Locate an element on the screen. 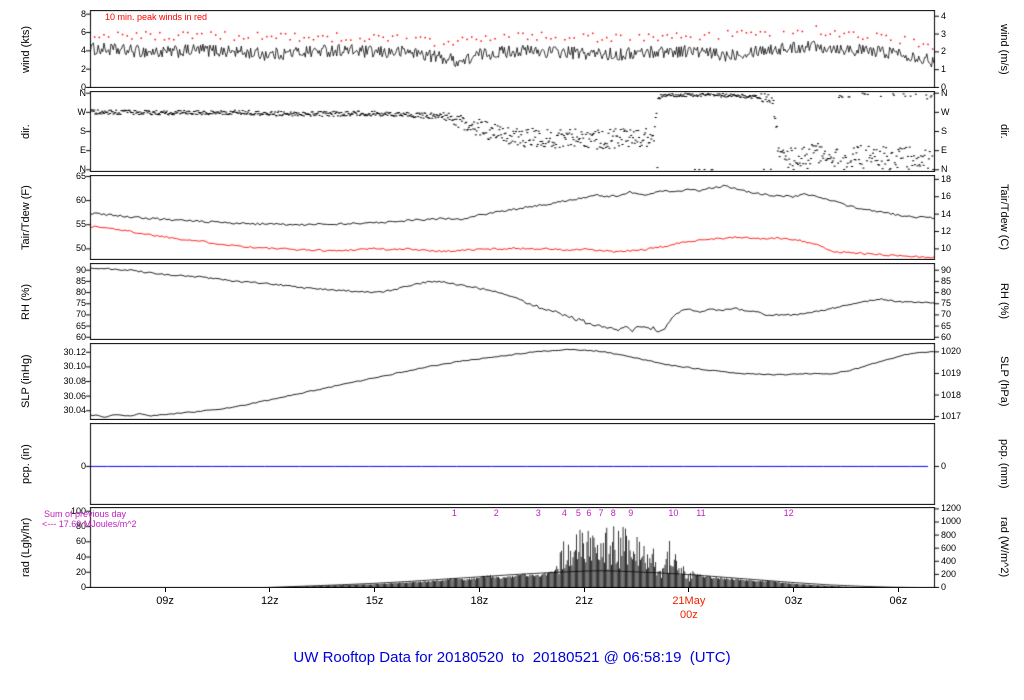  tair-tdew-ytick-left-60: 60 is located at coordinates (80, 200).